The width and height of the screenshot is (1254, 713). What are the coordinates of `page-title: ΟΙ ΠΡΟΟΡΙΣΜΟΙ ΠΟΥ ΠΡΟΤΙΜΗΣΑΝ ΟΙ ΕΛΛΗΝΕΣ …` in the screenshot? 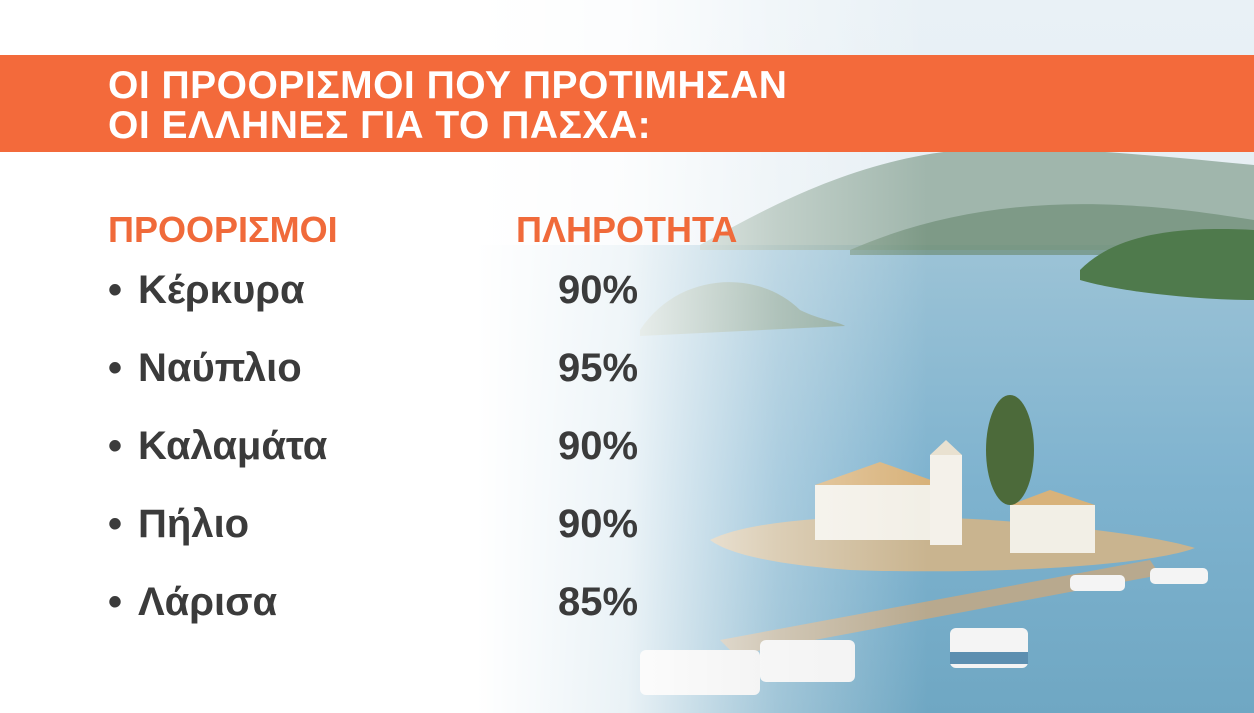 It's located at (447, 106).